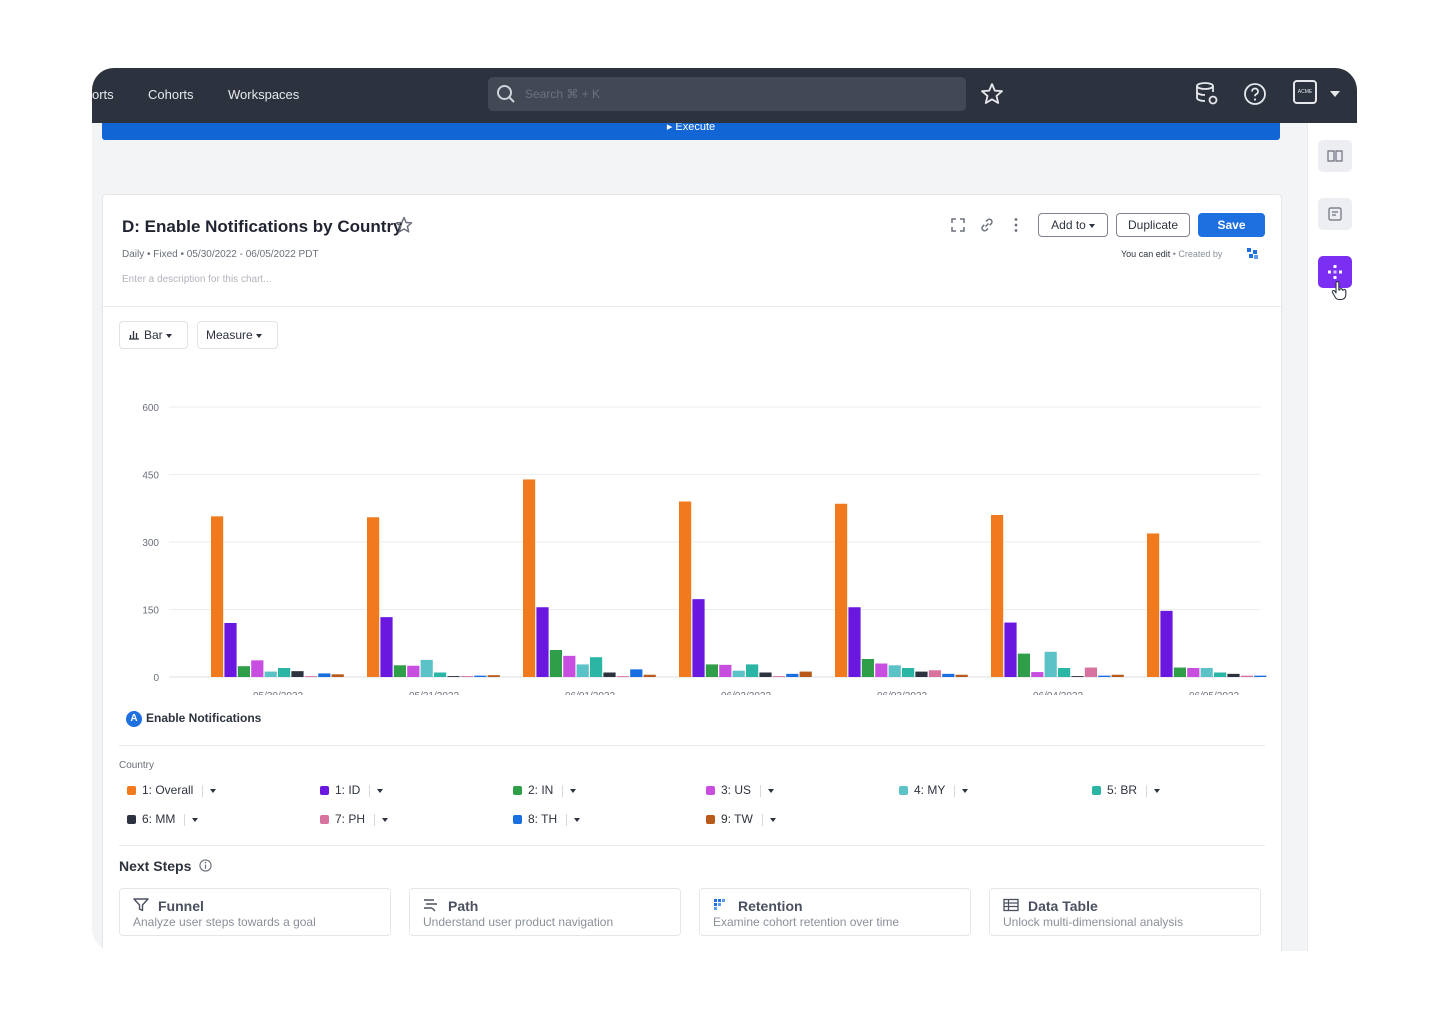 The height and width of the screenshot is (1020, 1440). Describe the element at coordinates (255, 912) in the screenshot. I see `next-step-funnel: Funnel Analyze user steps towards a goal` at that location.